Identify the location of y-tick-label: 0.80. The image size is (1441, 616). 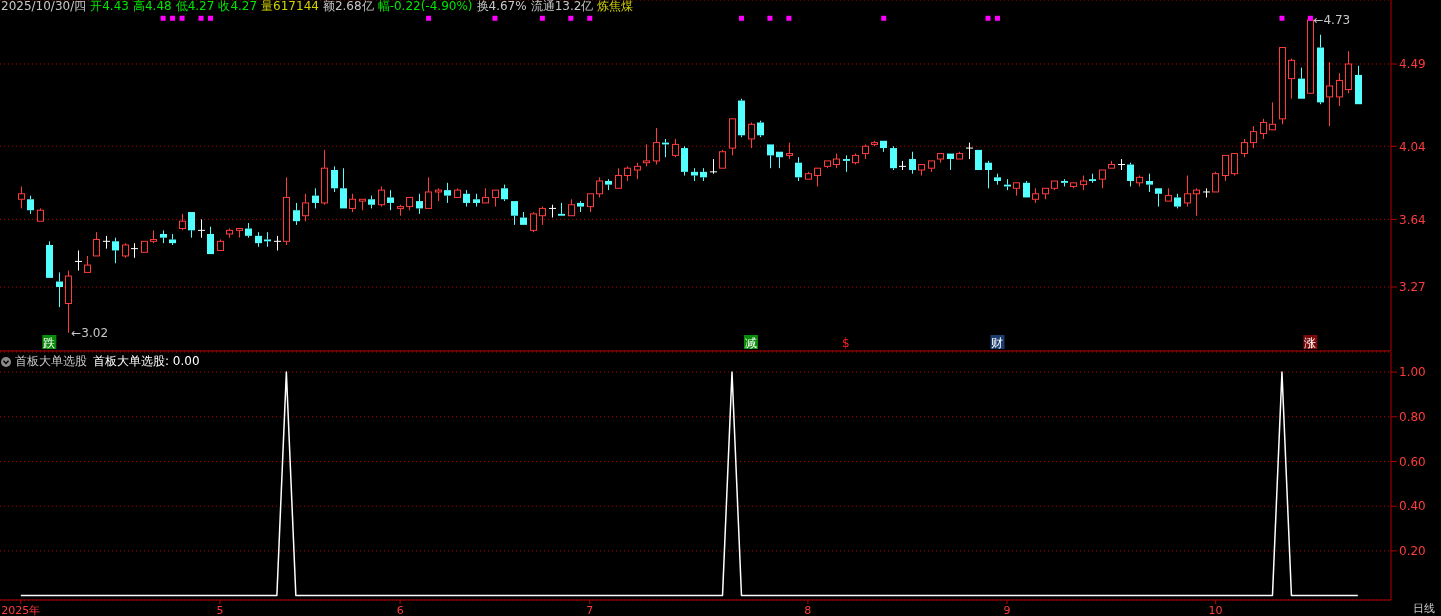
(1412, 417).